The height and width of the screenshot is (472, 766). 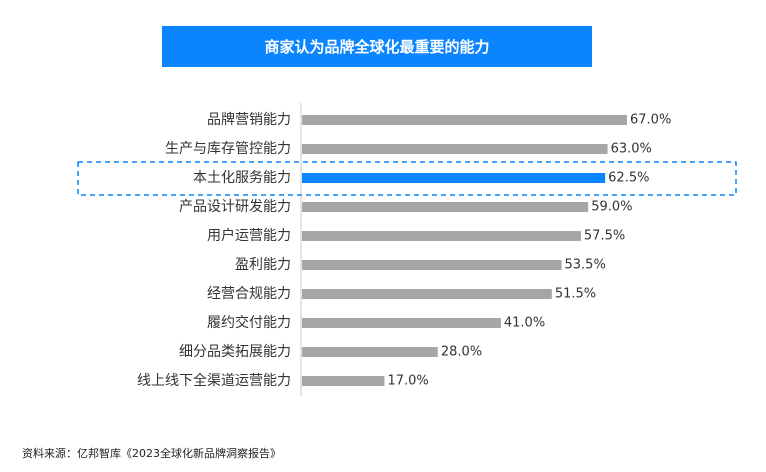 I want to click on category-label: 本土化服务能力, so click(x=242, y=178).